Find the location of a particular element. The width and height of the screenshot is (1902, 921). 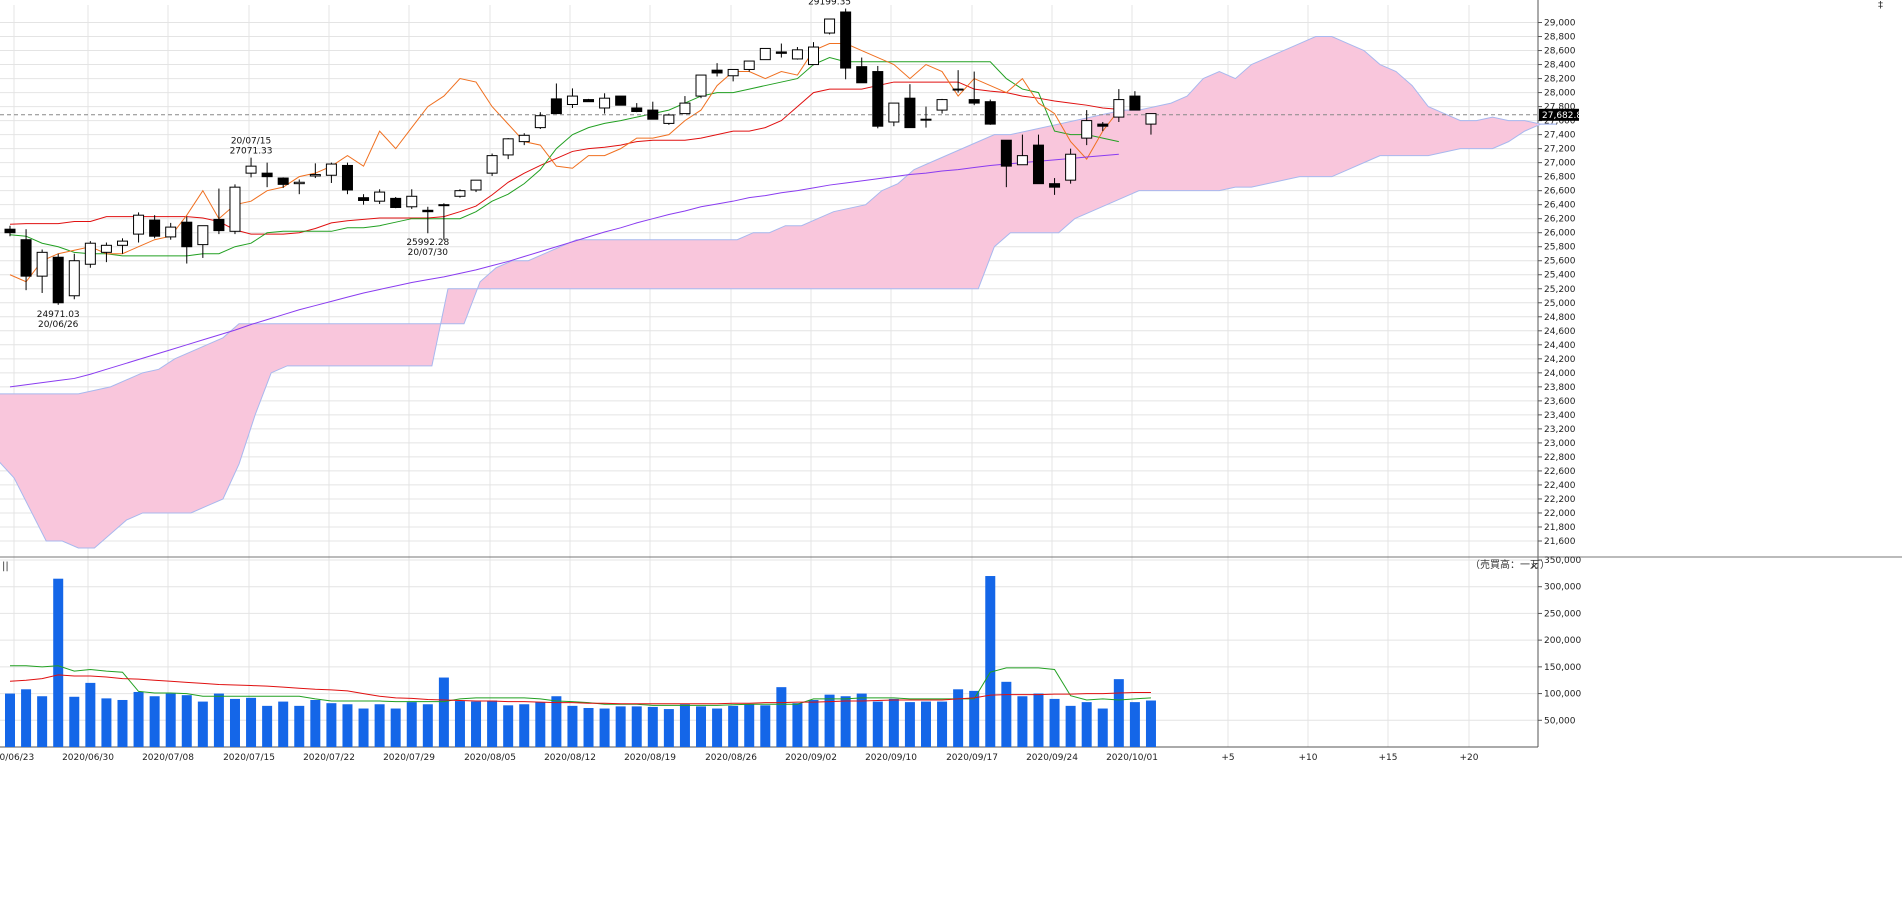

x-tick-label: +15 is located at coordinates (1388, 758).